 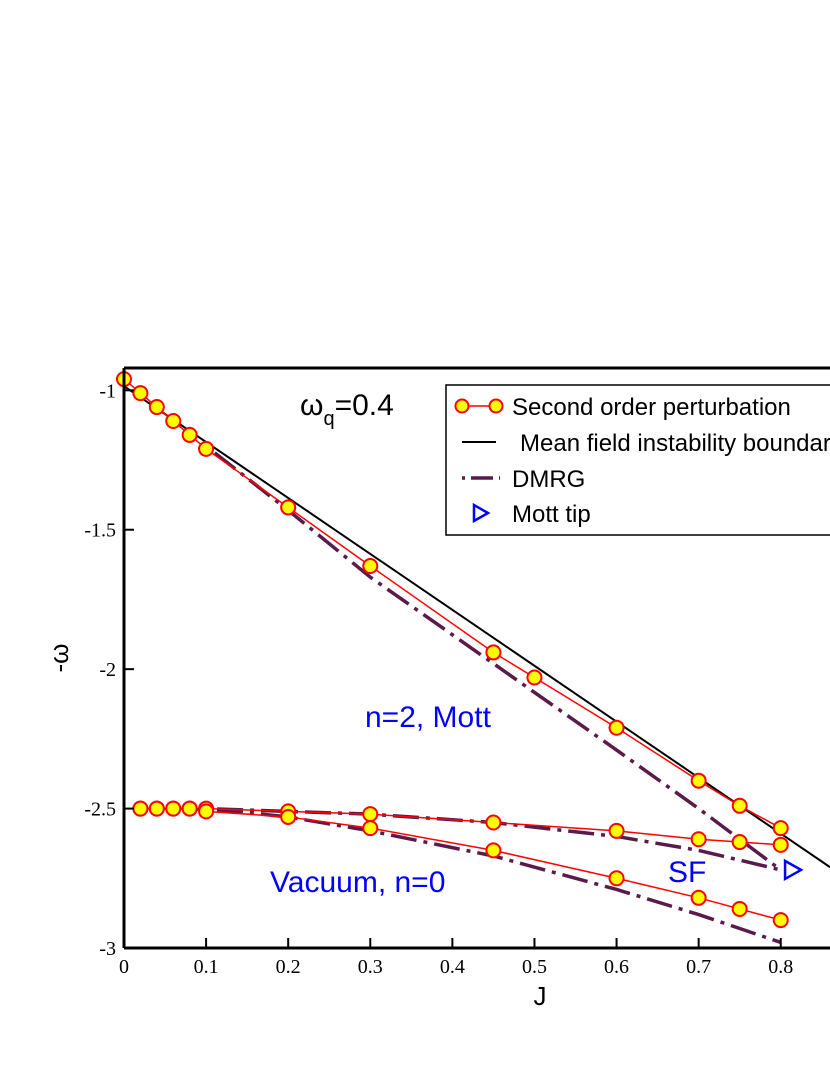 I want to click on y-tick-label: -3, so click(x=107, y=949).